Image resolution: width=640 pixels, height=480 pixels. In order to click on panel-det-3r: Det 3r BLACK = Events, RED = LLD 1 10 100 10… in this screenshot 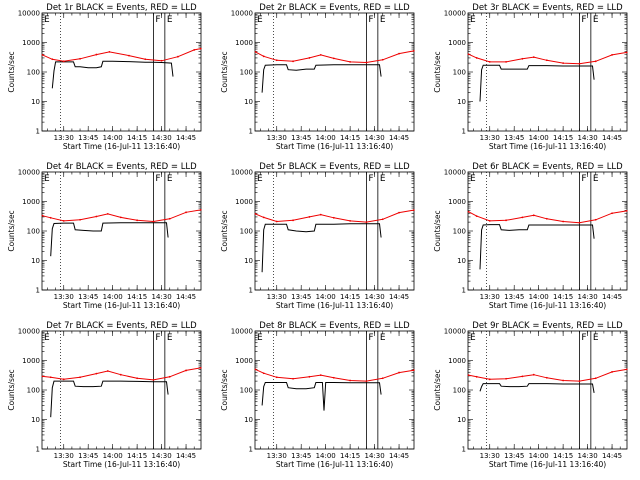, I will do `click(530, 77)`.